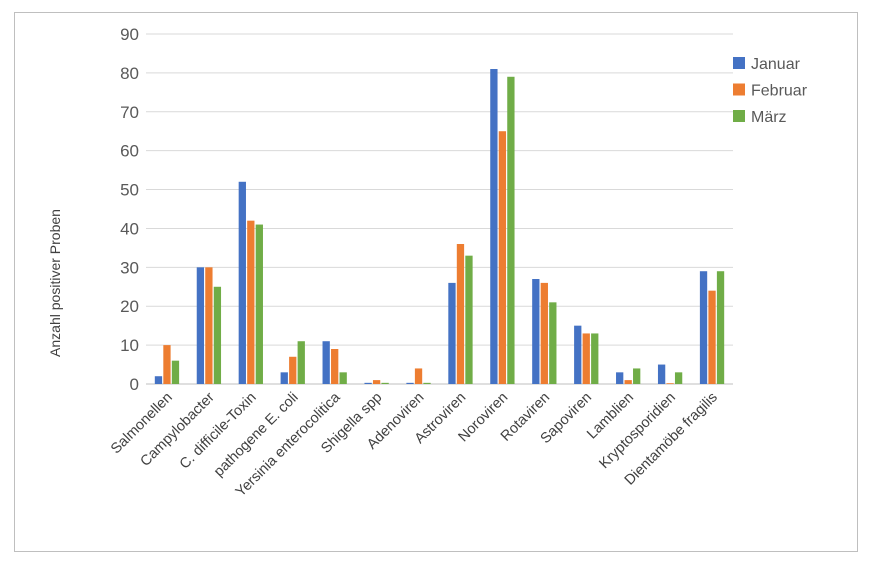 Image resolution: width=875 pixels, height=568 pixels. What do you see at coordinates (776, 64) in the screenshot?
I see `legend-label: Januar` at bounding box center [776, 64].